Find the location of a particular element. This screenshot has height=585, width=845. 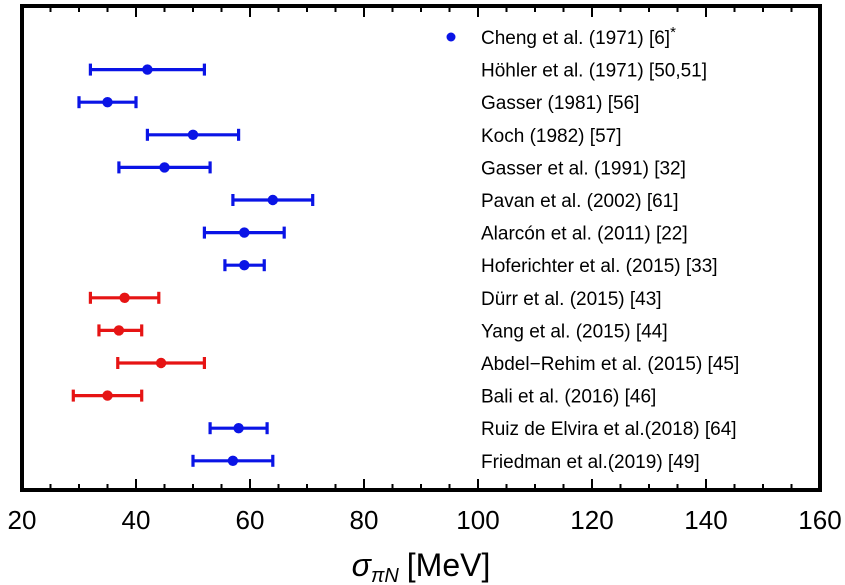

entry-label: Cheng et al. (1971) [6]* is located at coordinates (578, 36).